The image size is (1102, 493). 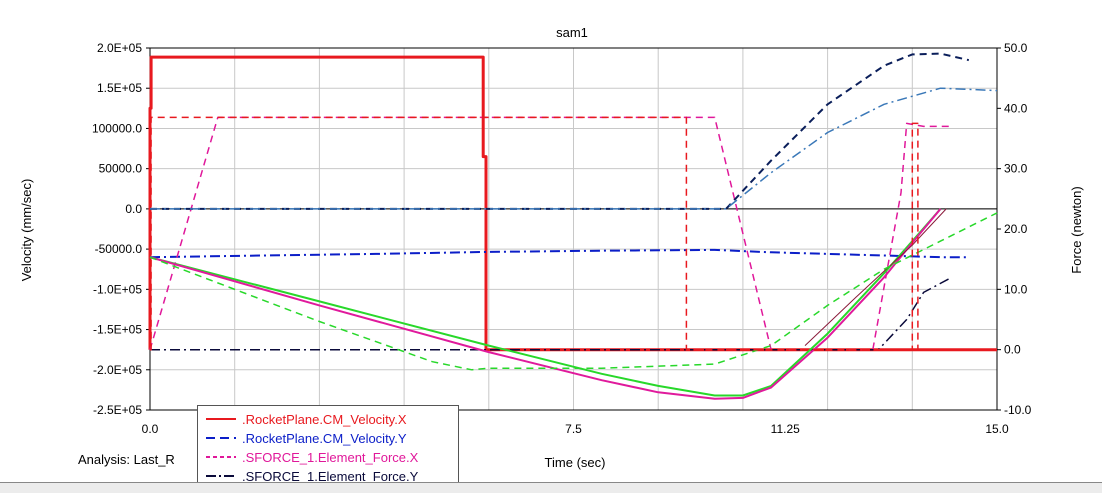 I want to click on y-right-tick-label: 10.0, so click(x=1016, y=289).